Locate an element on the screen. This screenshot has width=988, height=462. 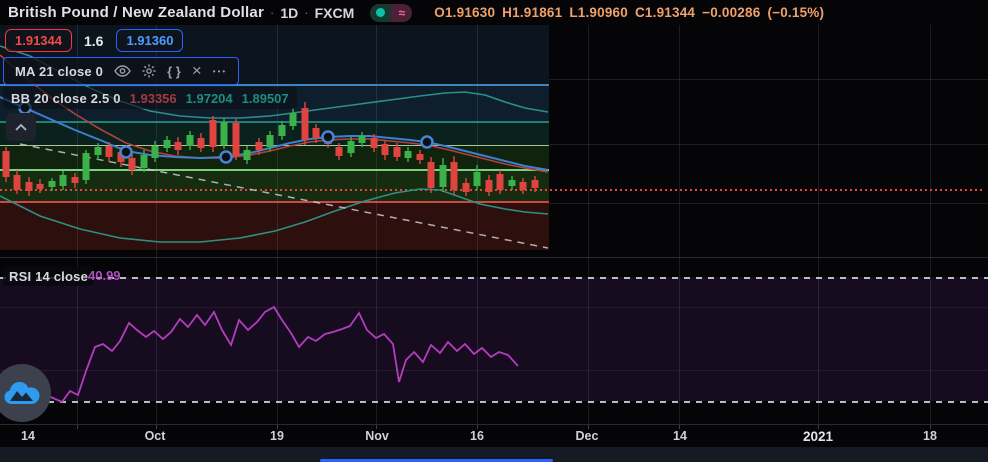
low-value: L1.90960 is located at coordinates (598, 12).